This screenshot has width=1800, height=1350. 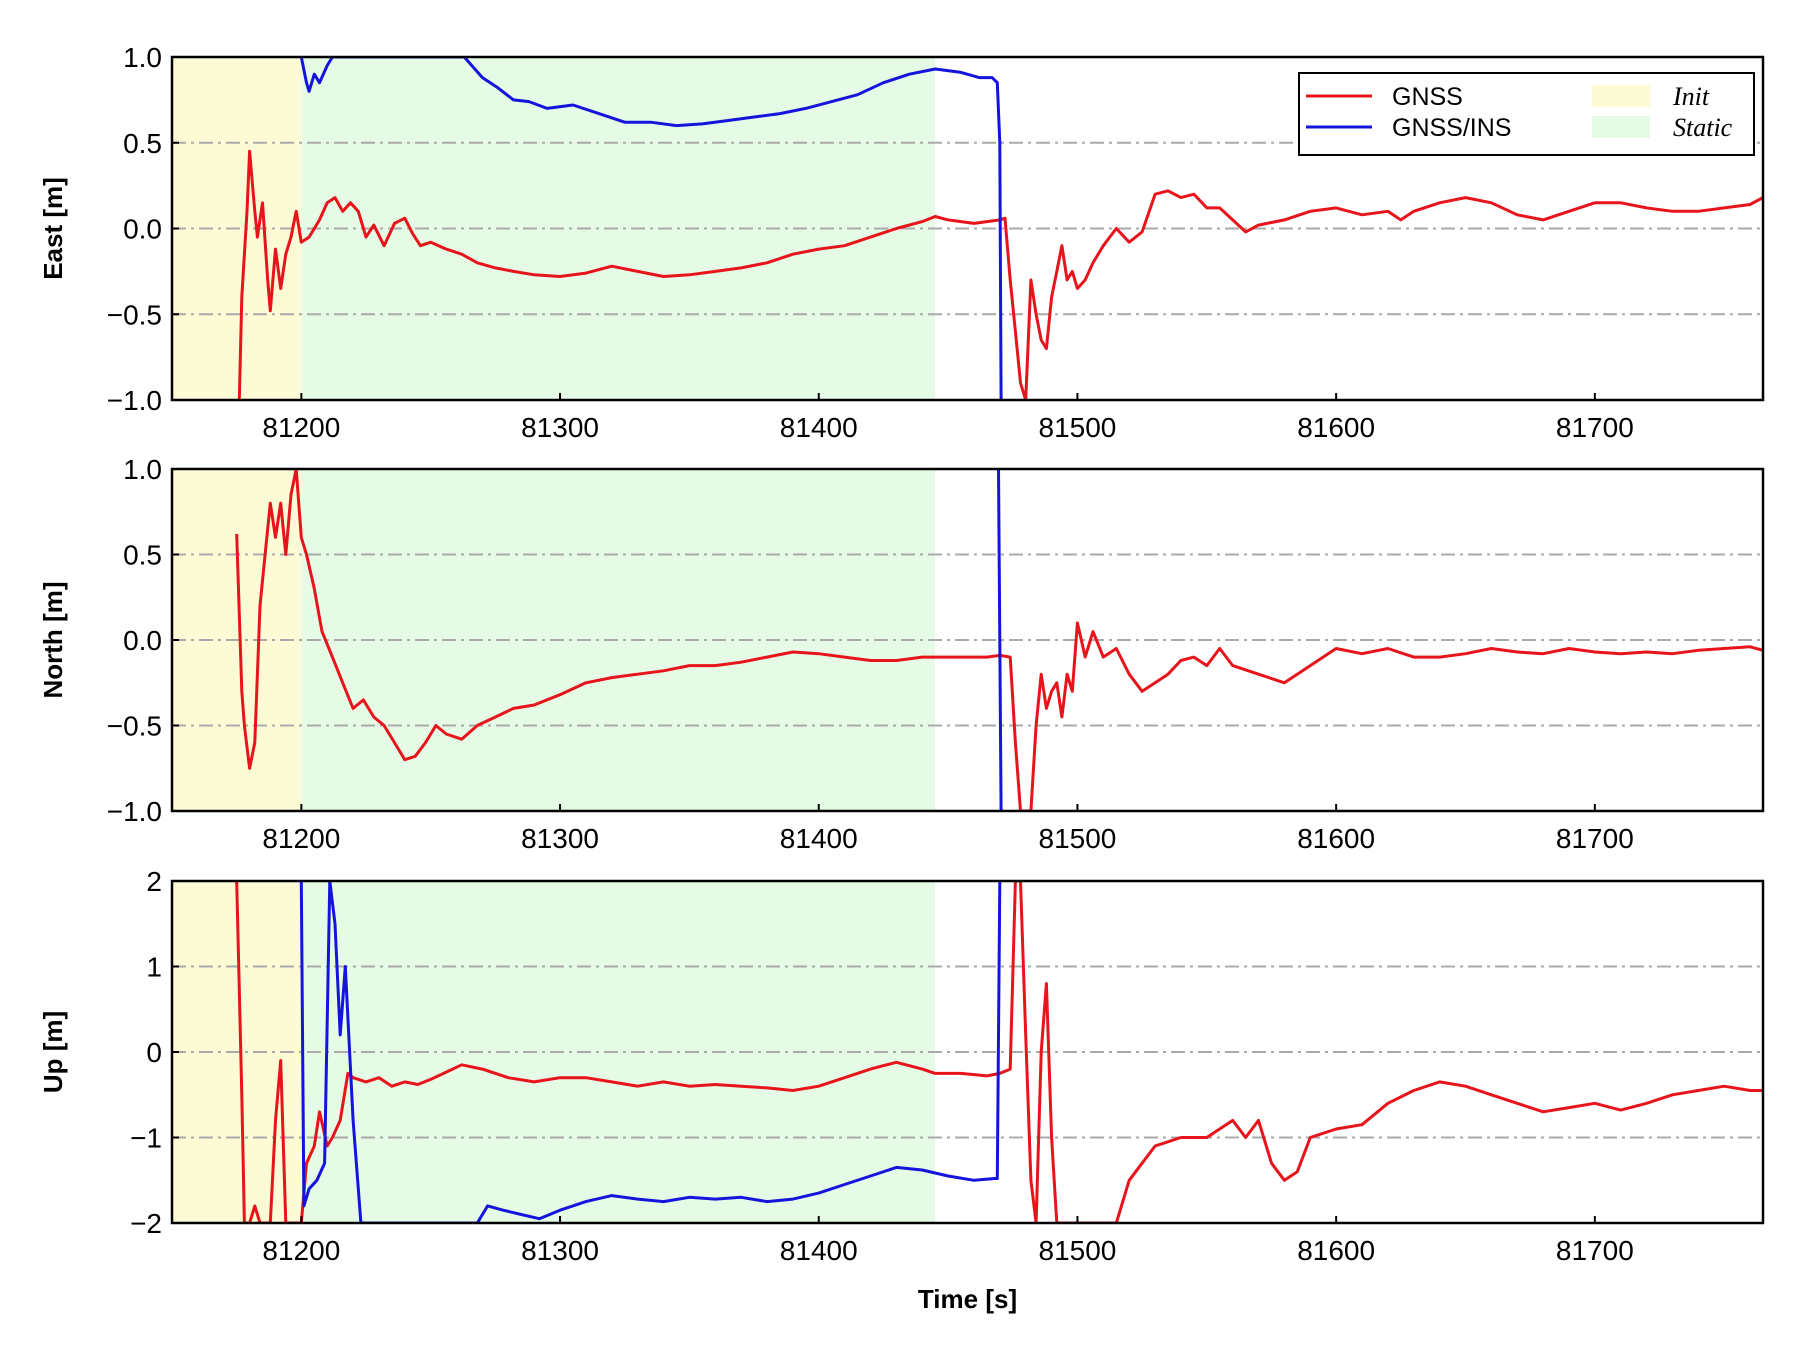 What do you see at coordinates (1427, 97) in the screenshot?
I see `gnss-legend-label: GNSS` at bounding box center [1427, 97].